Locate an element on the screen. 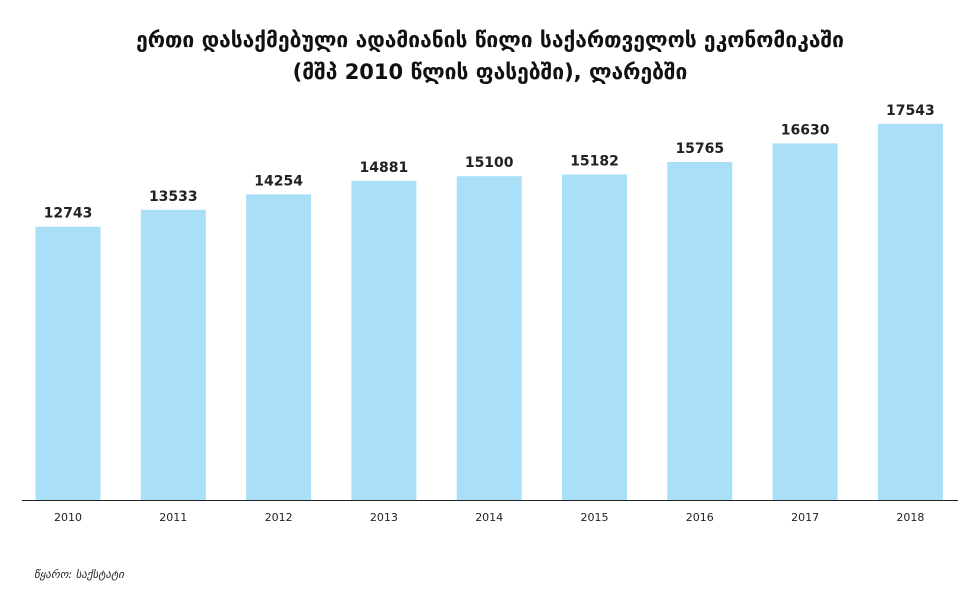  bar-2018 is located at coordinates (910, 311).